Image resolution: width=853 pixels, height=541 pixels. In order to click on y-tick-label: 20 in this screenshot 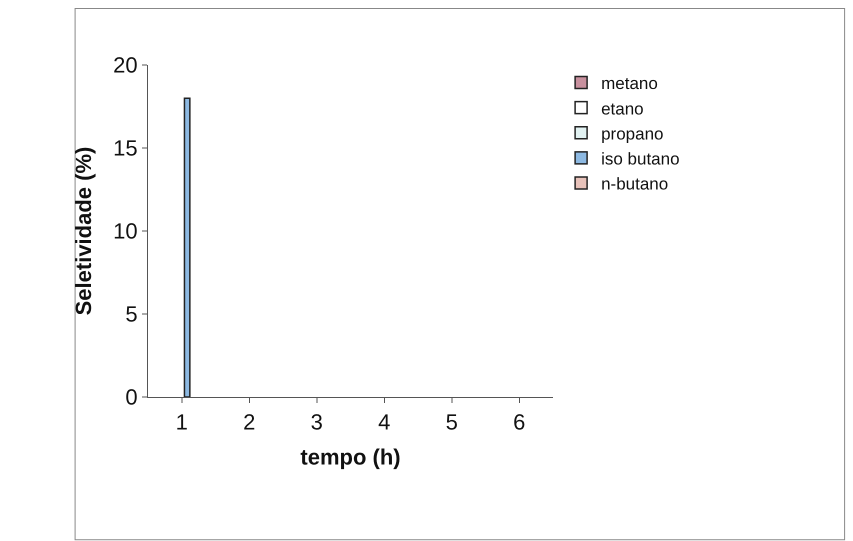, I will do `click(125, 65)`.